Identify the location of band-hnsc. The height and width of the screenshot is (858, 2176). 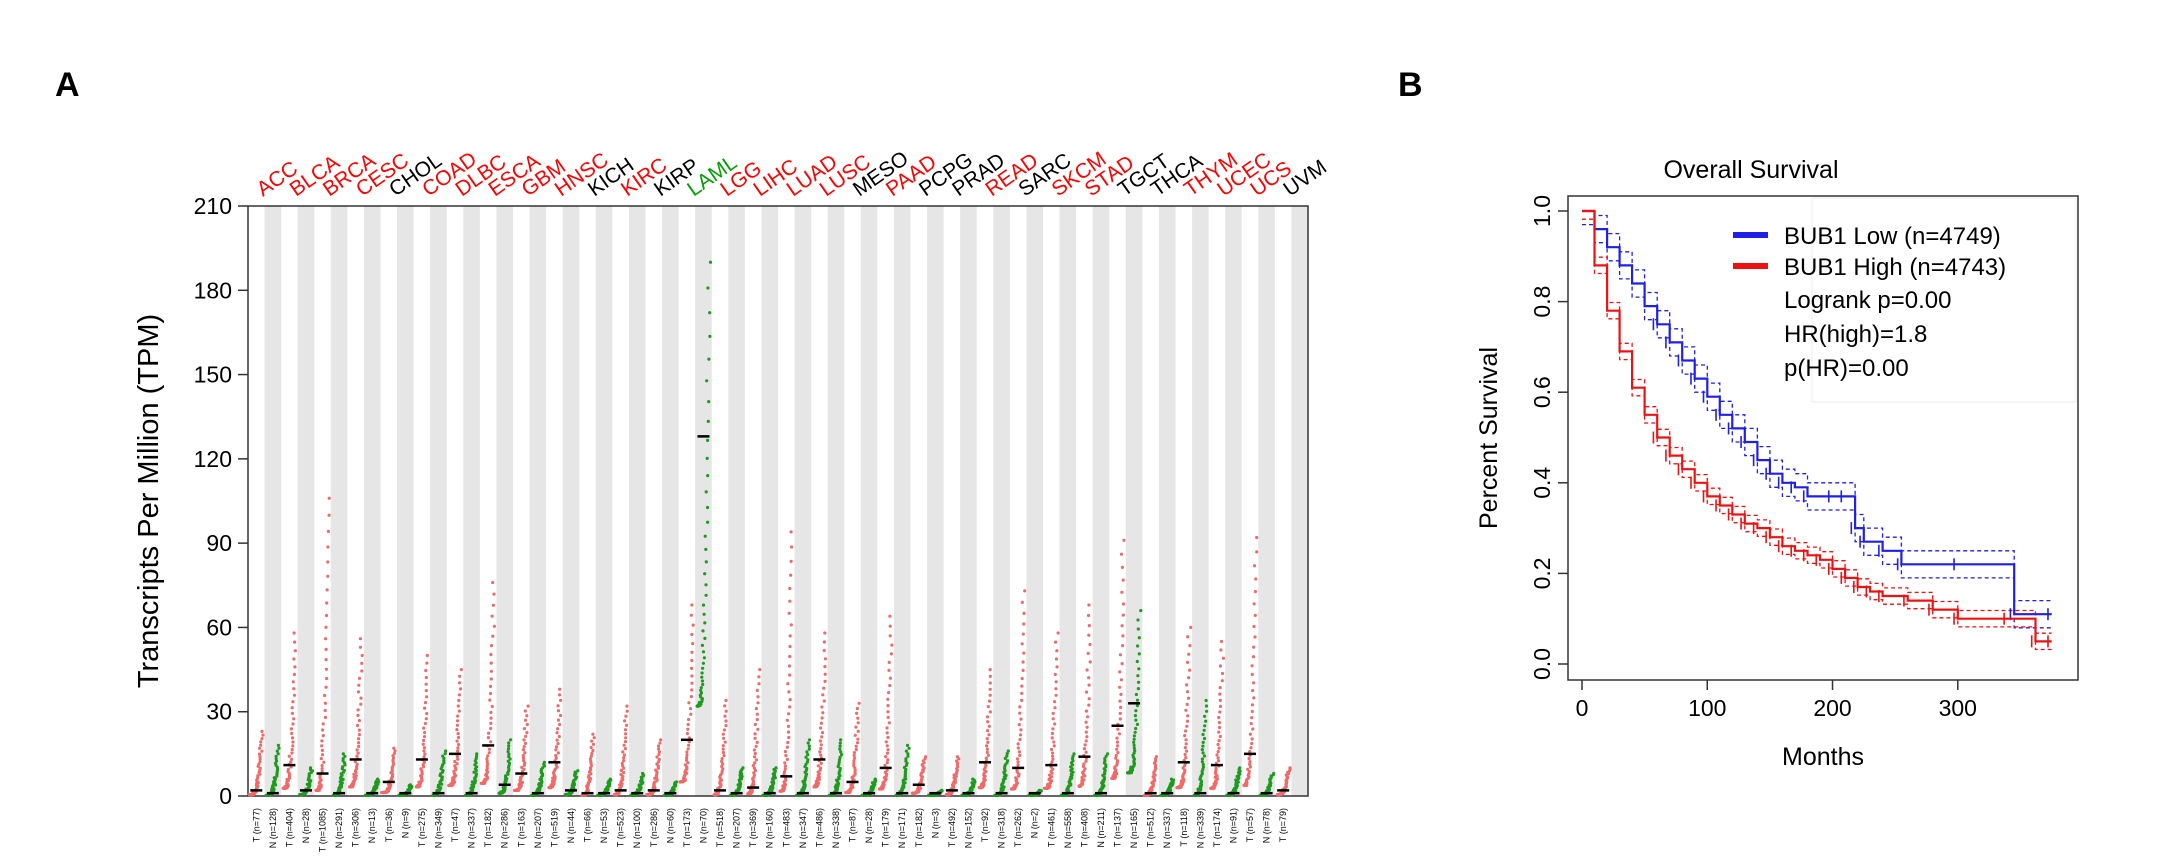
(571, 501).